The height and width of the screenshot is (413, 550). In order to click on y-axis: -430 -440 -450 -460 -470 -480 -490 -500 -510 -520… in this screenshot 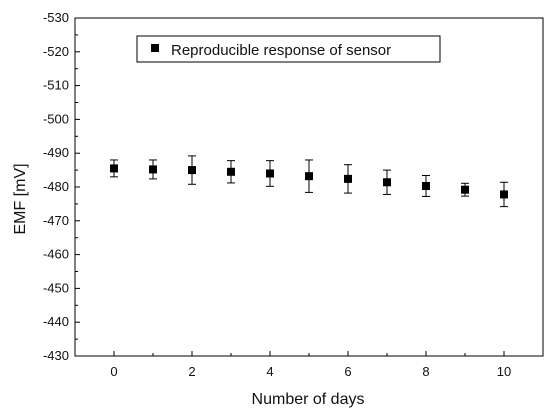, I will do `click(61, 186)`.